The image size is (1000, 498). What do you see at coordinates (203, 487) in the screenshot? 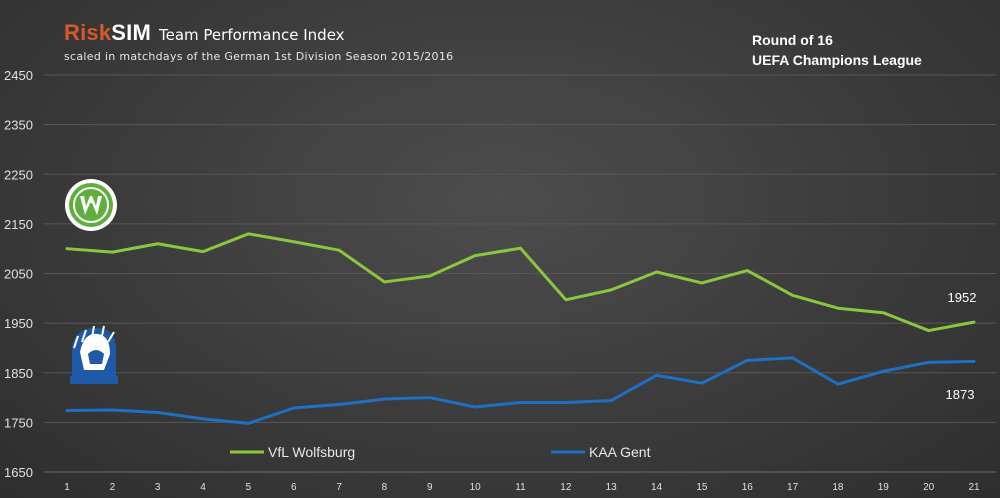
I see `x-tick-label: 4` at bounding box center [203, 487].